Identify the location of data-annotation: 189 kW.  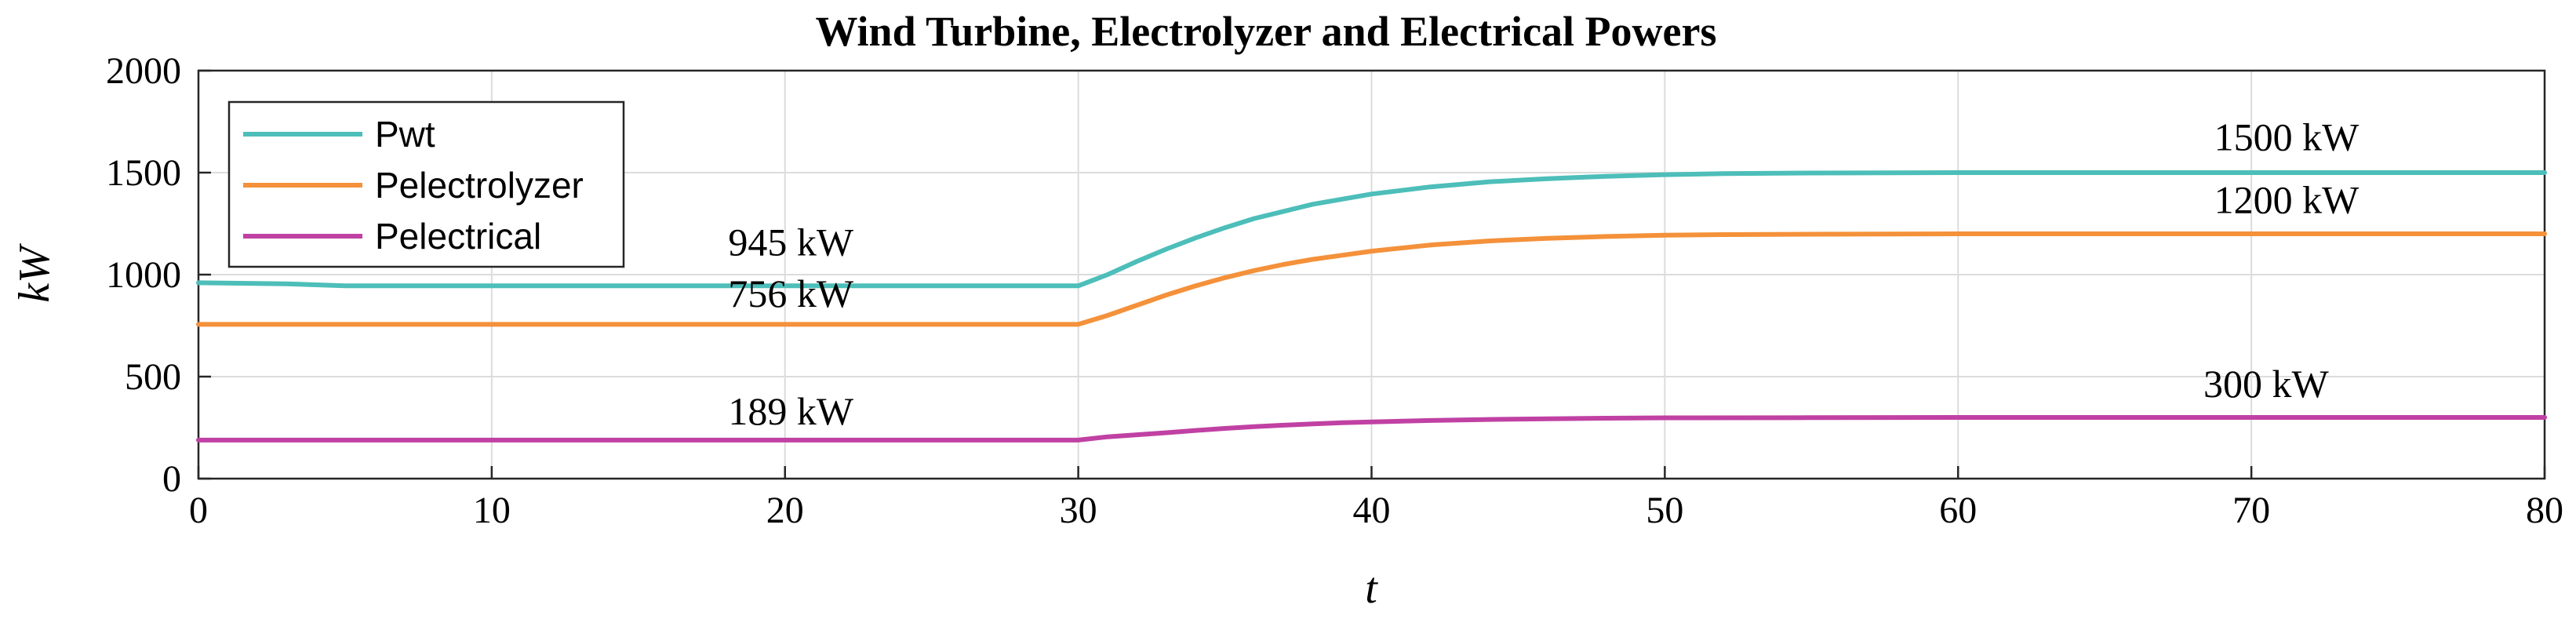
(791, 411).